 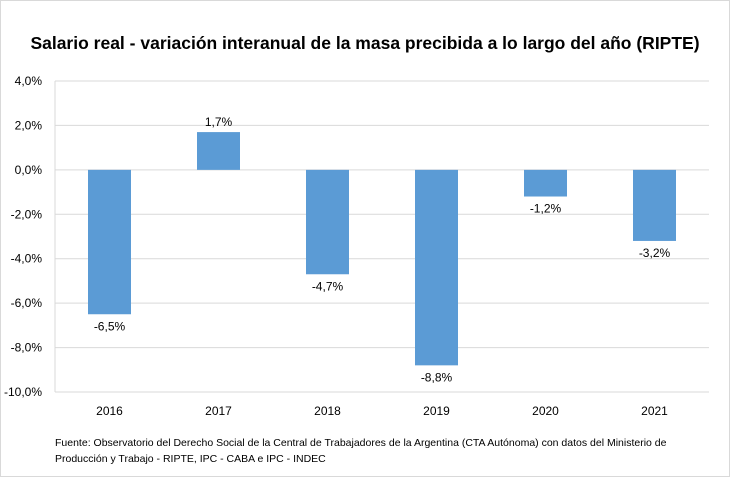 What do you see at coordinates (27, 259) in the screenshot?
I see `y-tick-label: -4,0%` at bounding box center [27, 259].